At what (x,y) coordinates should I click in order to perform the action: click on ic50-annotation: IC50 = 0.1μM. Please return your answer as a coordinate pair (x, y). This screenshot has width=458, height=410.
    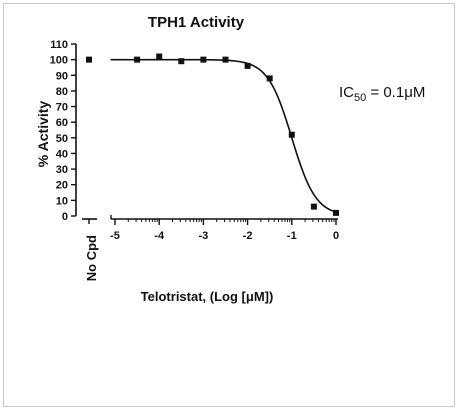
    Looking at the image, I should click on (382, 94).